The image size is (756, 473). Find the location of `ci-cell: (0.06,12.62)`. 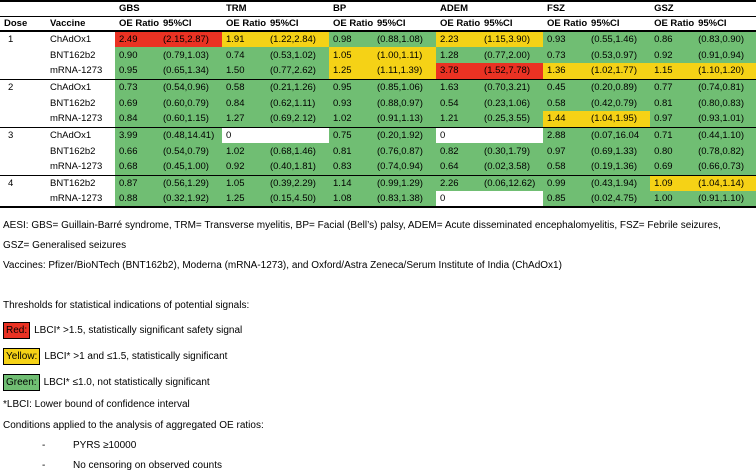

ci-cell: (0.06,12.62) is located at coordinates (512, 183).